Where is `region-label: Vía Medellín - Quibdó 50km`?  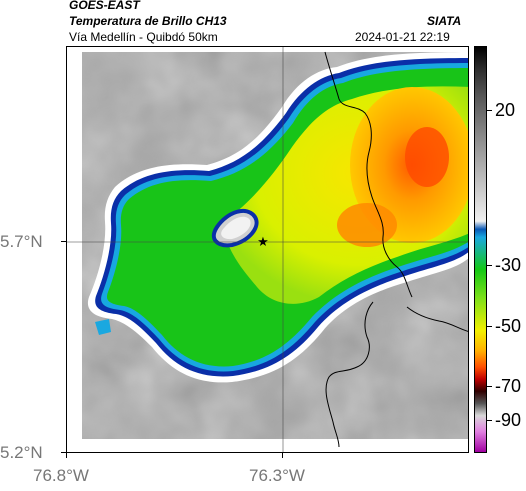 region-label: Vía Medellín - Quibdó 50km is located at coordinates (143, 37).